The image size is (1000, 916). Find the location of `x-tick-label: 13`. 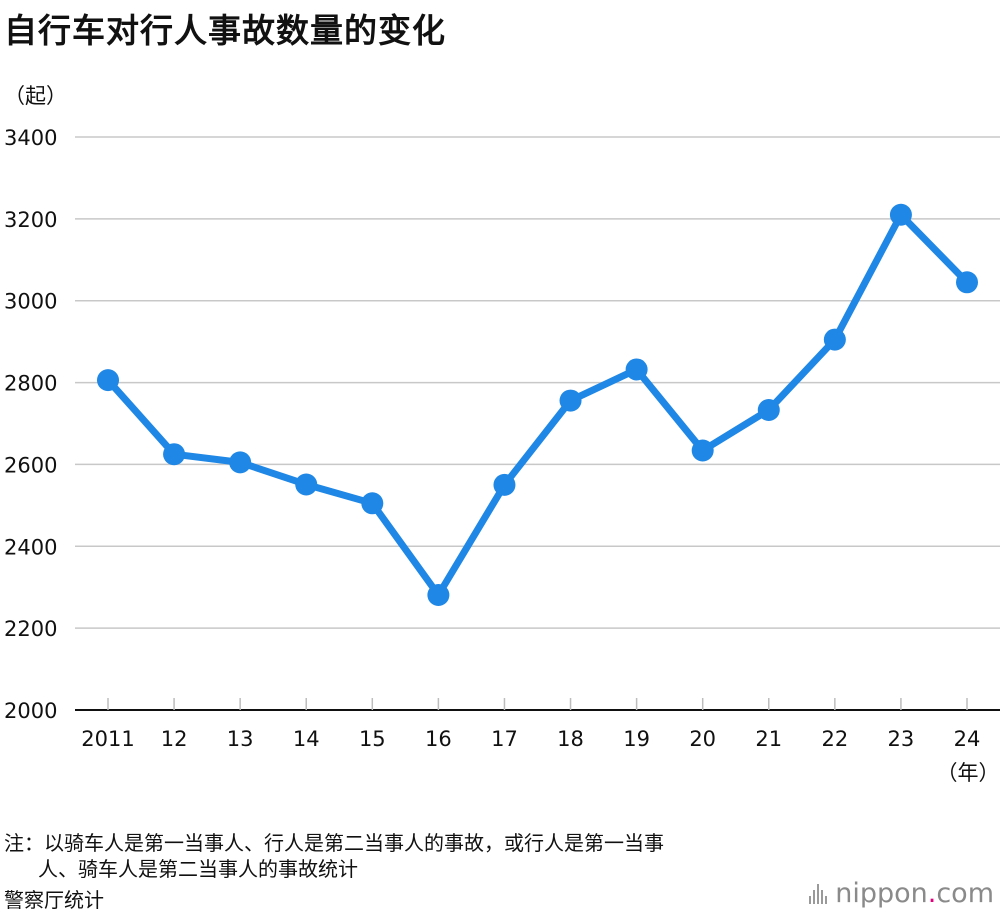

x-tick-label: 13 is located at coordinates (240, 739).